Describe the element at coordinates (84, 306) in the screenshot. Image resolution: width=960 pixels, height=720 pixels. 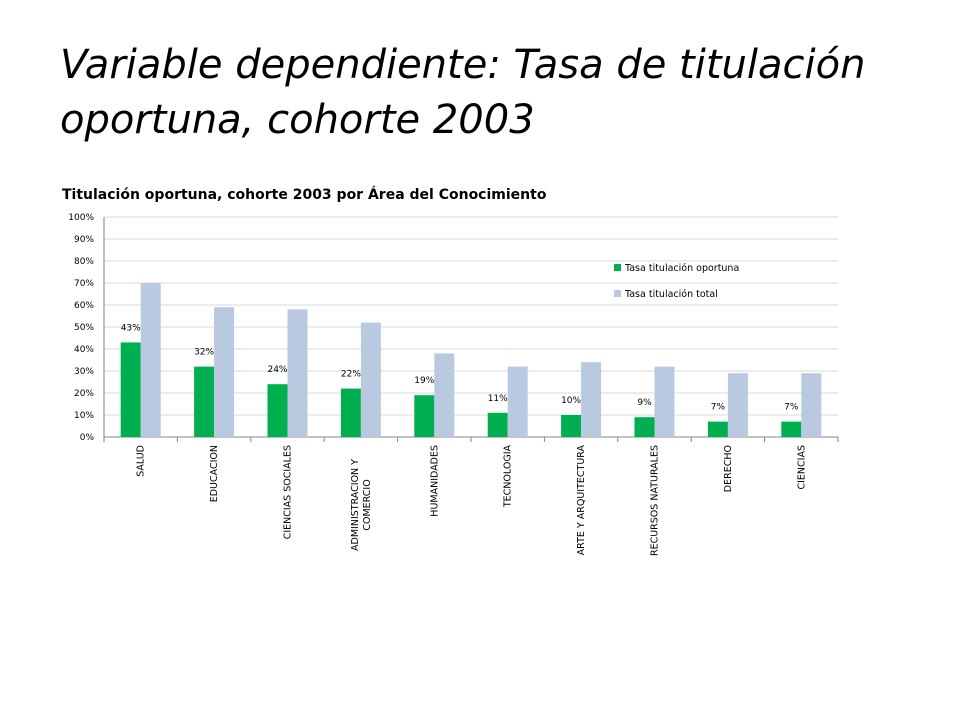
I see `y-tick-label: 60%` at that location.